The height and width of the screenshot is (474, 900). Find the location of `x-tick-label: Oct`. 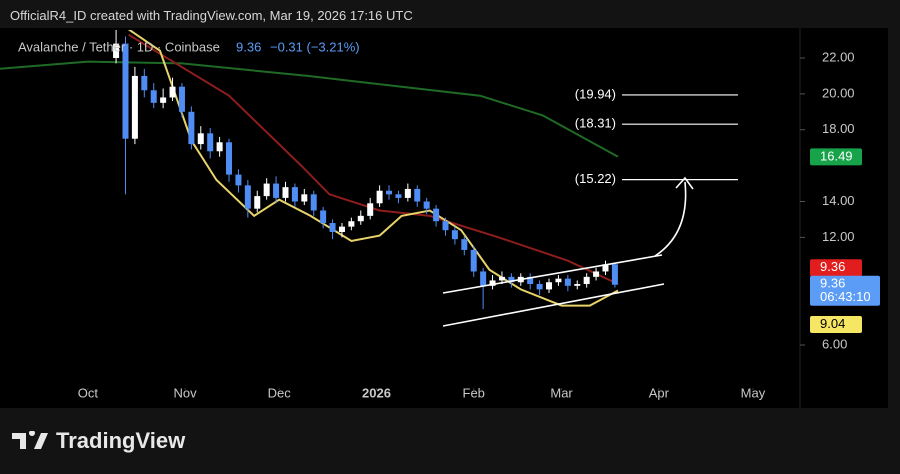

x-tick-label: Oct is located at coordinates (88, 392).